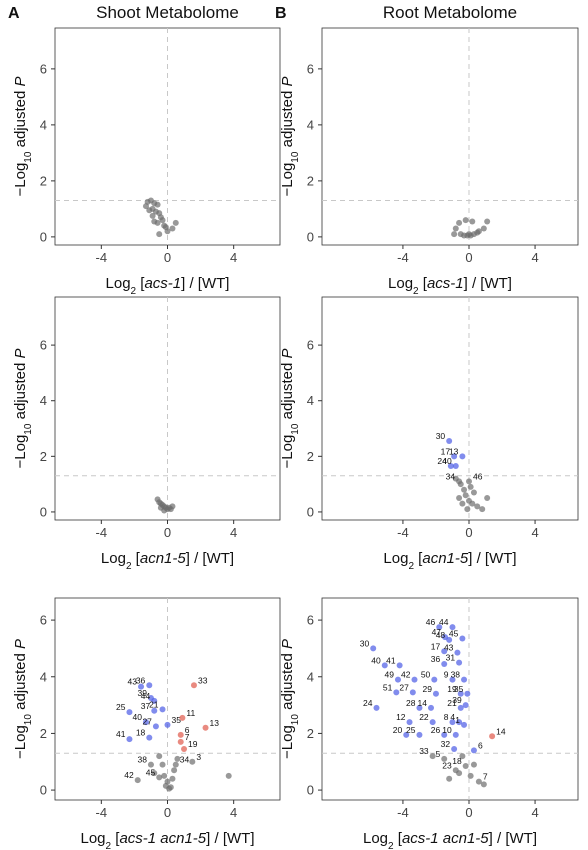 This screenshot has height=850, width=588. I want to click on point-label: 3, so click(198, 757).